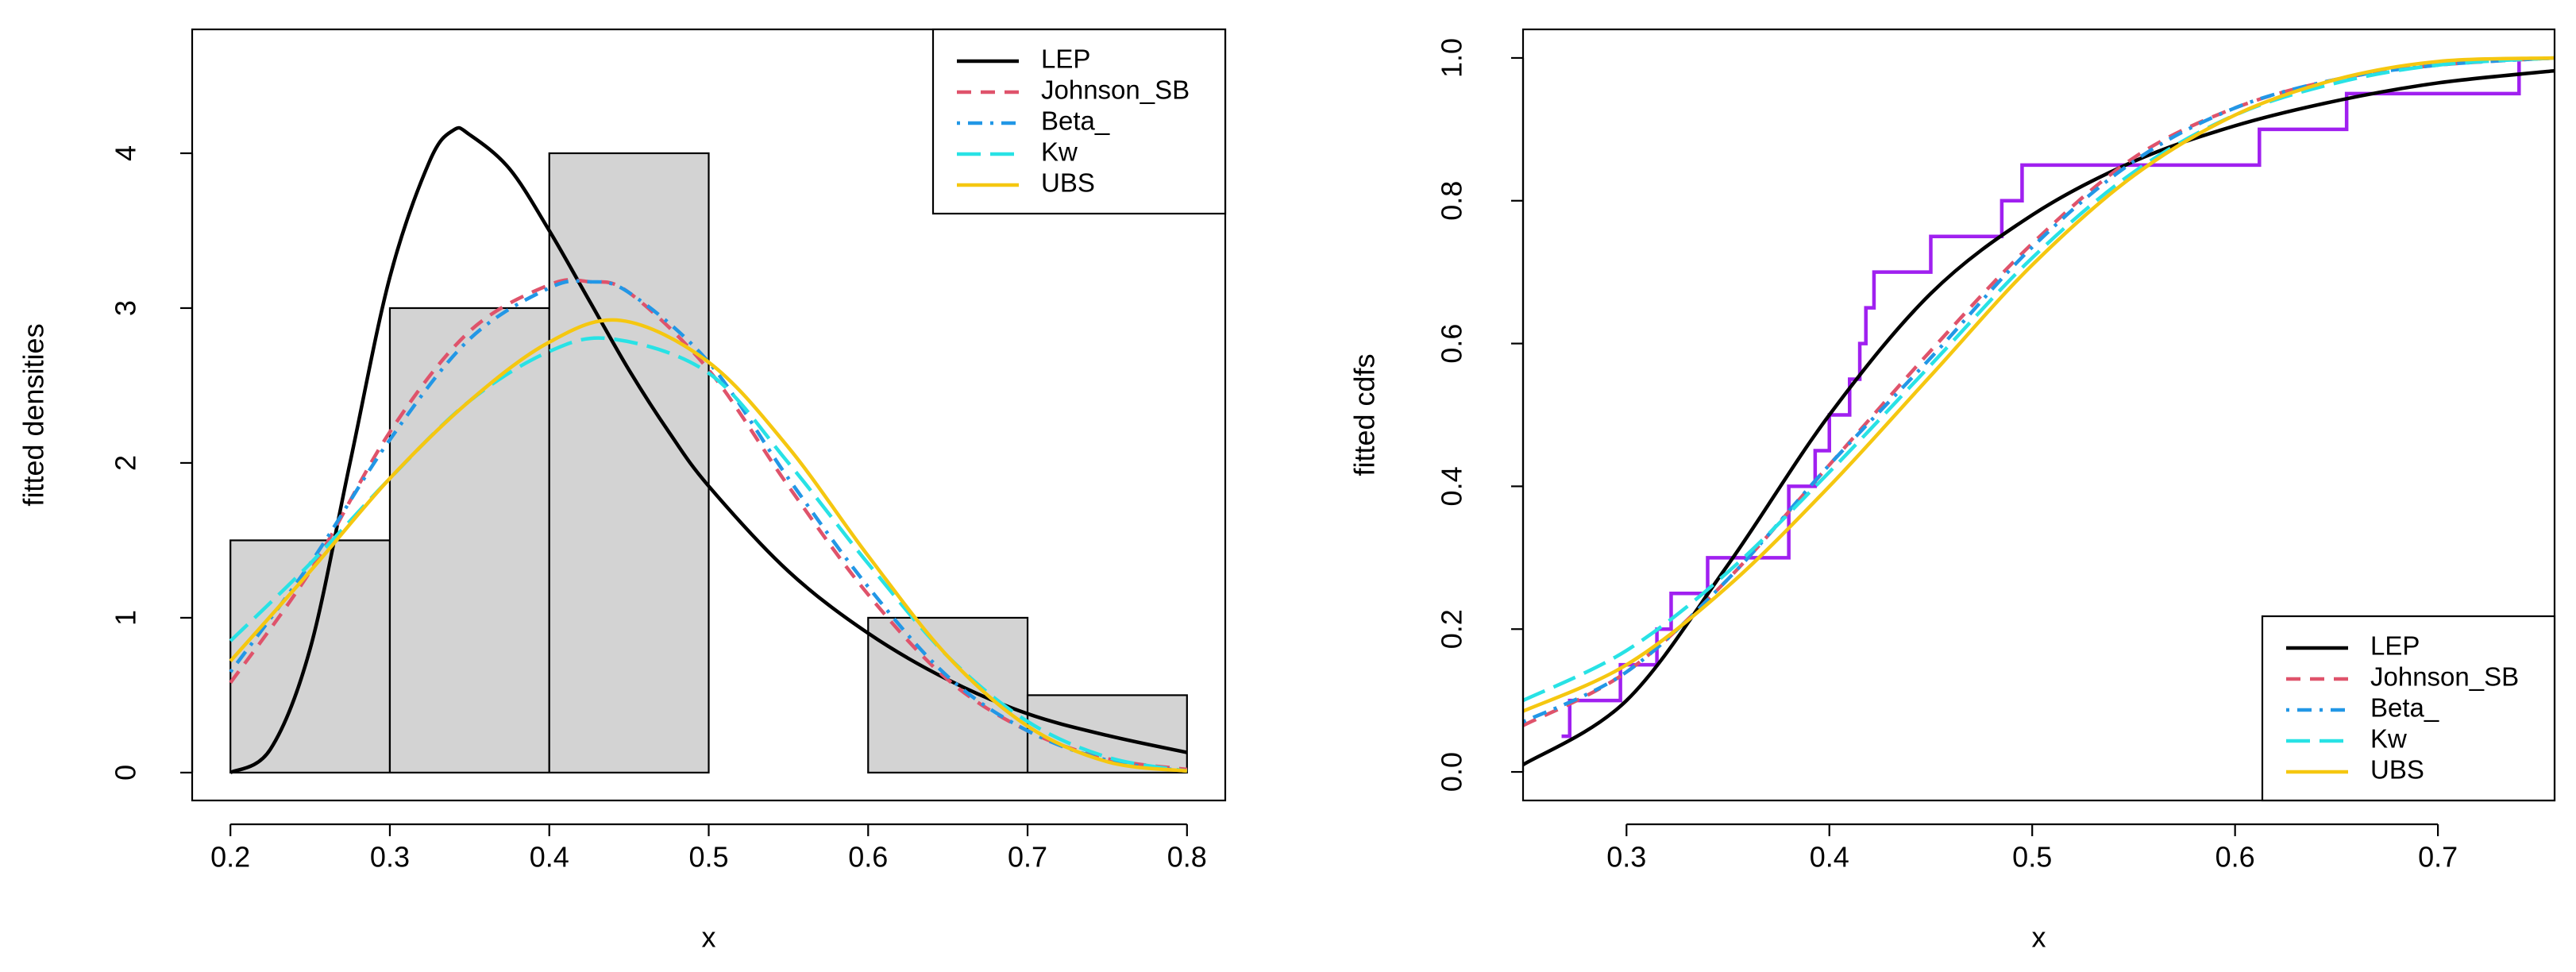 The width and height of the screenshot is (2576, 972). Describe the element at coordinates (1452, 201) in the screenshot. I see `y-tick-label: 0.8` at that location.